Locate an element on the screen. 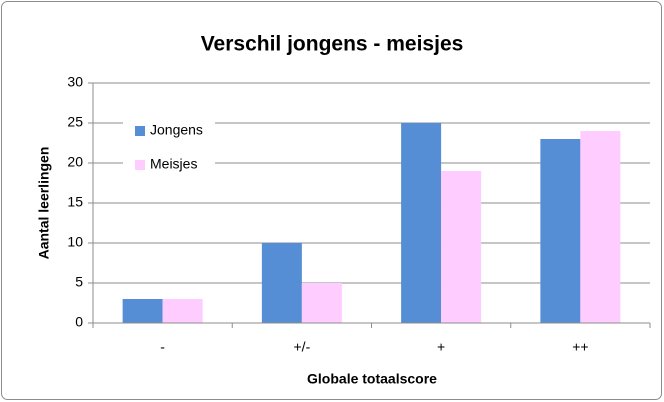 The width and height of the screenshot is (664, 402). y-tick-label: 15 is located at coordinates (75, 202).